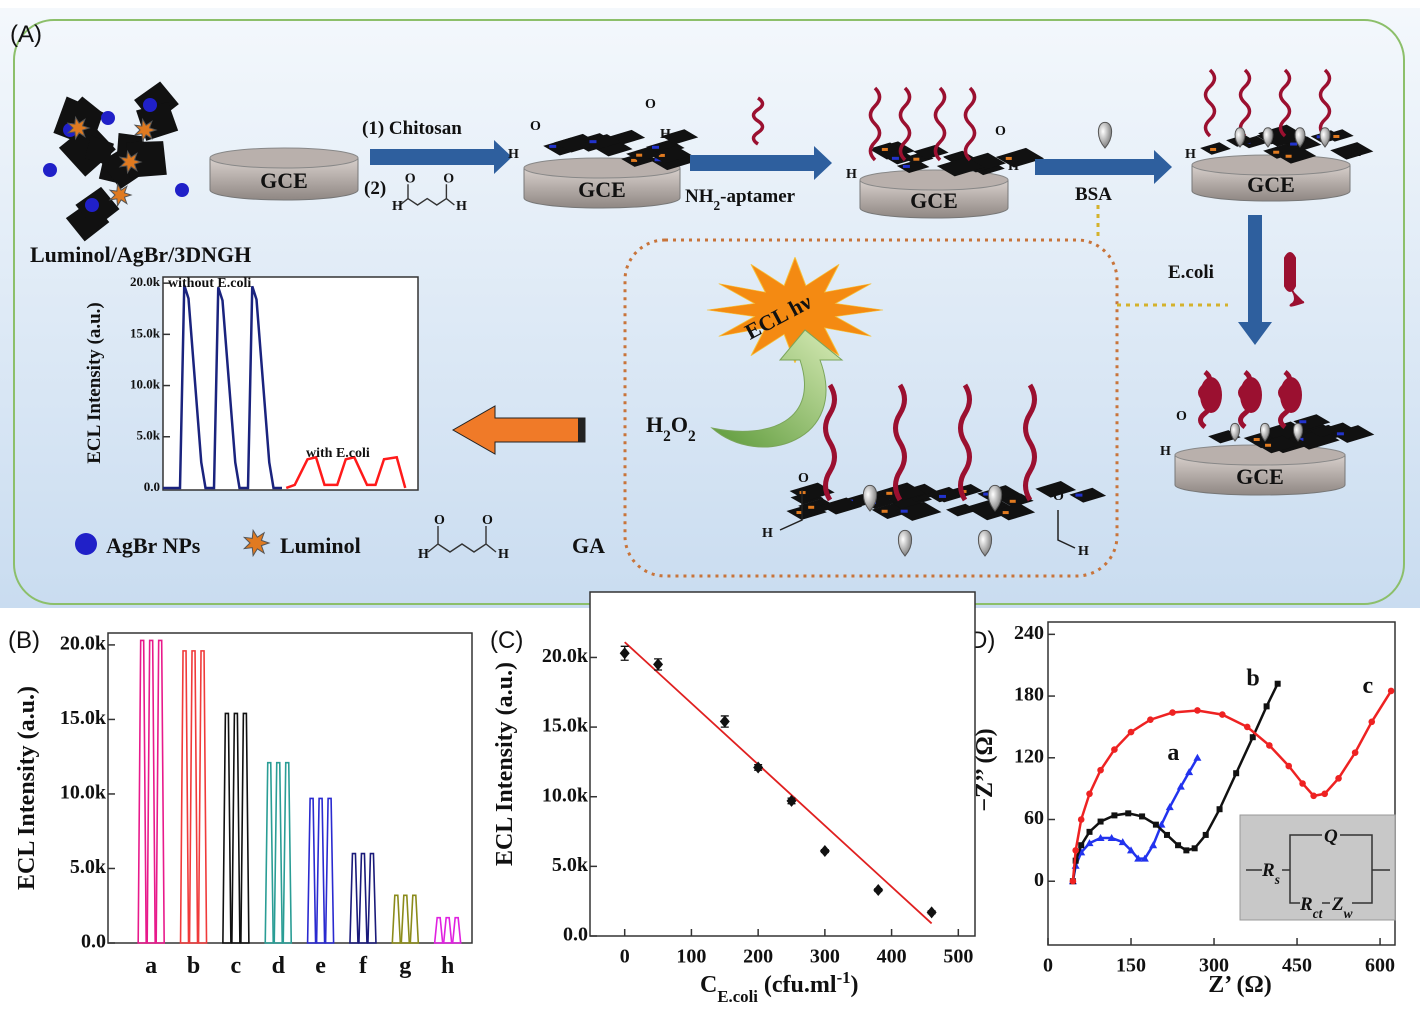 This screenshot has width=1420, height=1011. Describe the element at coordinates (209, 283) in the screenshot. I see `series-annotation: without E.coli` at that location.